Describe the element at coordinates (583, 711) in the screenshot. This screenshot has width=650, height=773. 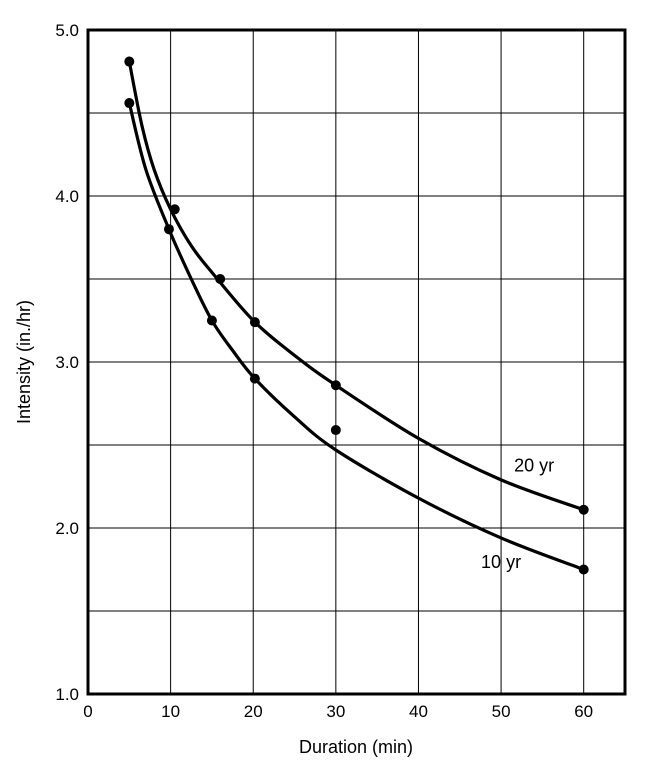
I see `x-tick-label: 60` at that location.